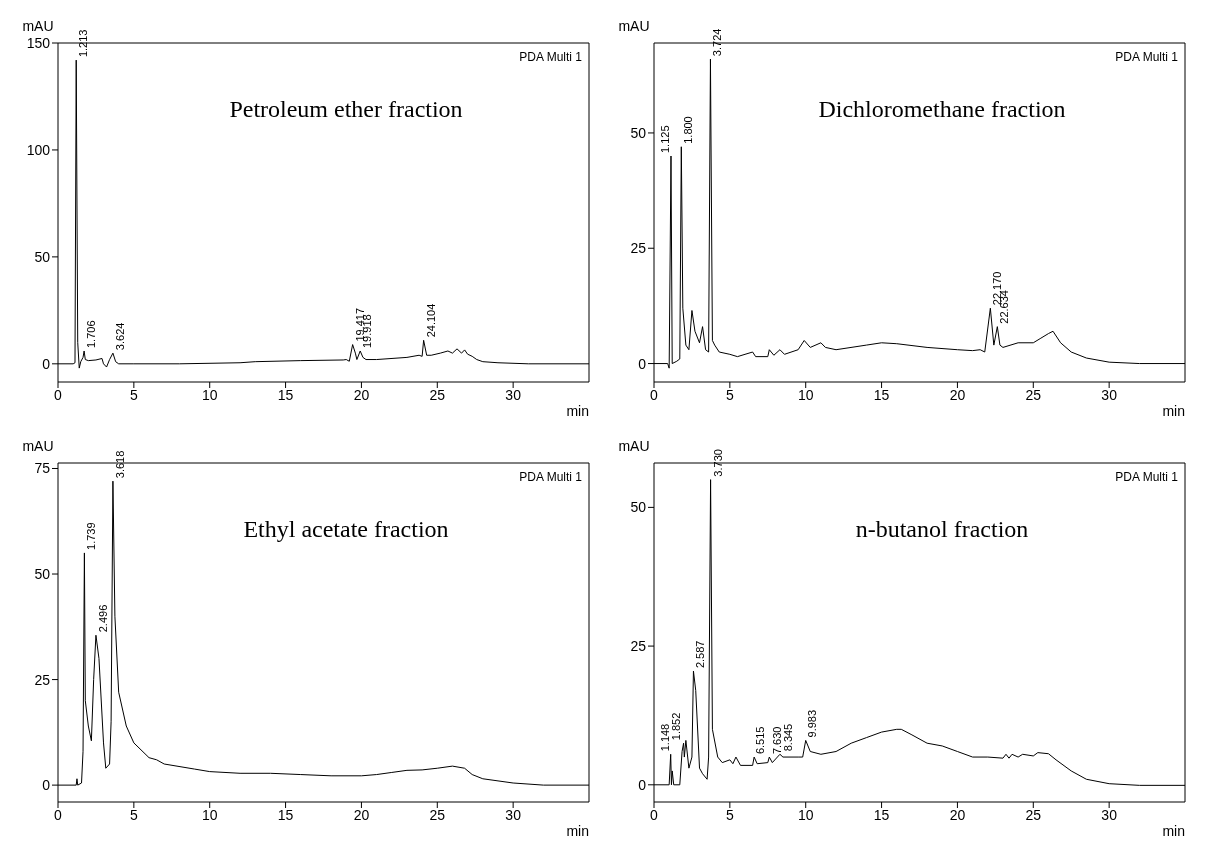  I want to click on text: Ethyl acetate fraction, so click(346, 529).